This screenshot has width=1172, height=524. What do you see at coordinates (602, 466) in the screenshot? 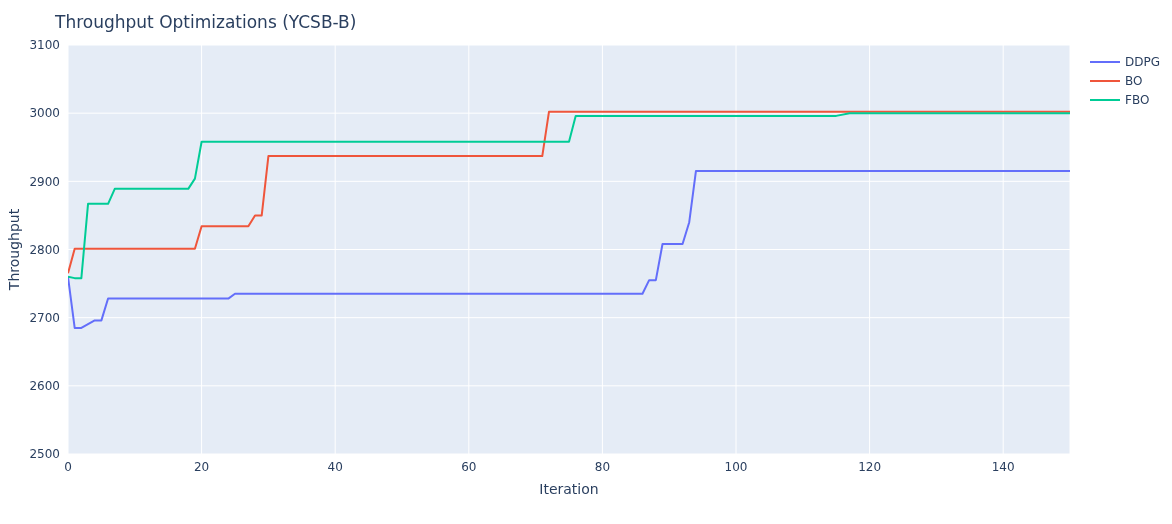
I see `x-tick-label: 80` at bounding box center [602, 466].